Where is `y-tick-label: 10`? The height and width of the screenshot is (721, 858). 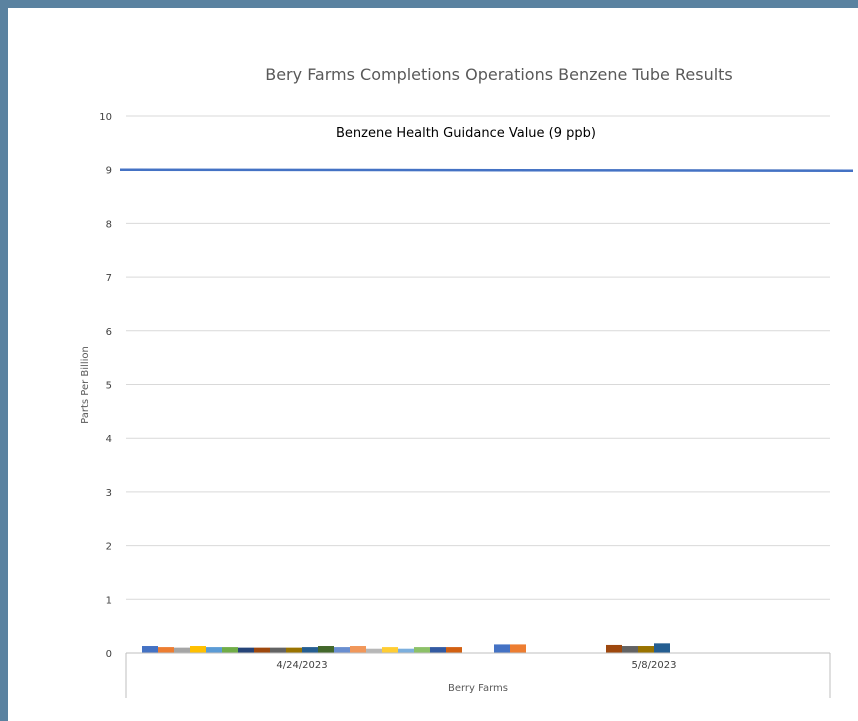 y-tick-label: 10 is located at coordinates (105, 117).